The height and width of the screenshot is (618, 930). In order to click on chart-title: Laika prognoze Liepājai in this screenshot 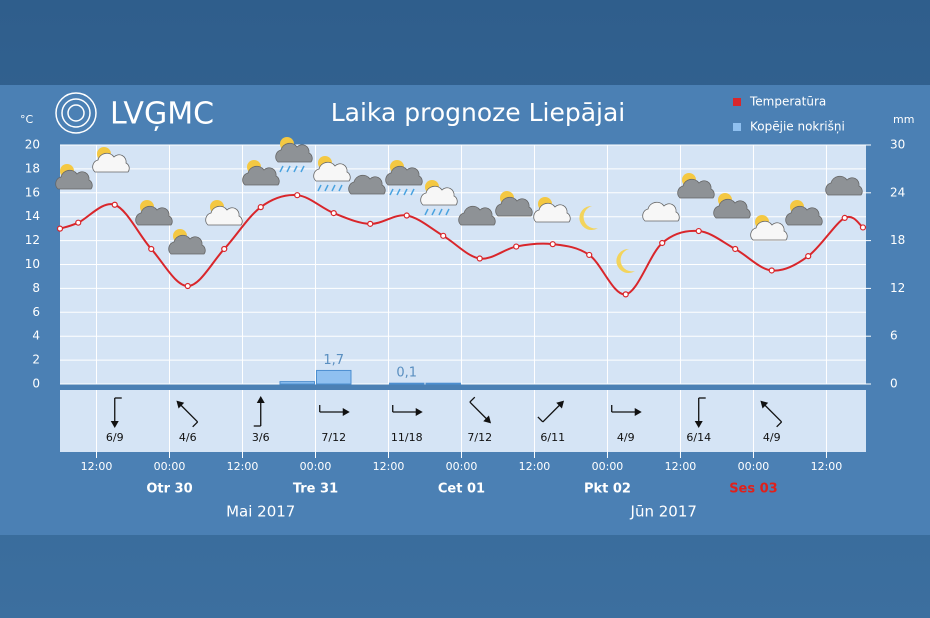, I will do `click(478, 112)`.